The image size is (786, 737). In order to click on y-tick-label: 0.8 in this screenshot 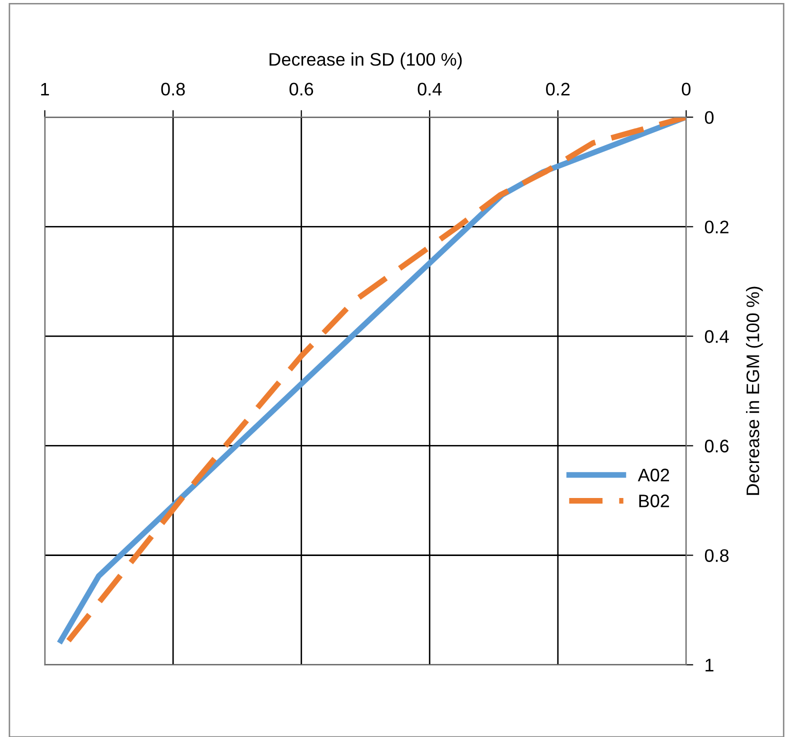, I will do `click(716, 555)`.